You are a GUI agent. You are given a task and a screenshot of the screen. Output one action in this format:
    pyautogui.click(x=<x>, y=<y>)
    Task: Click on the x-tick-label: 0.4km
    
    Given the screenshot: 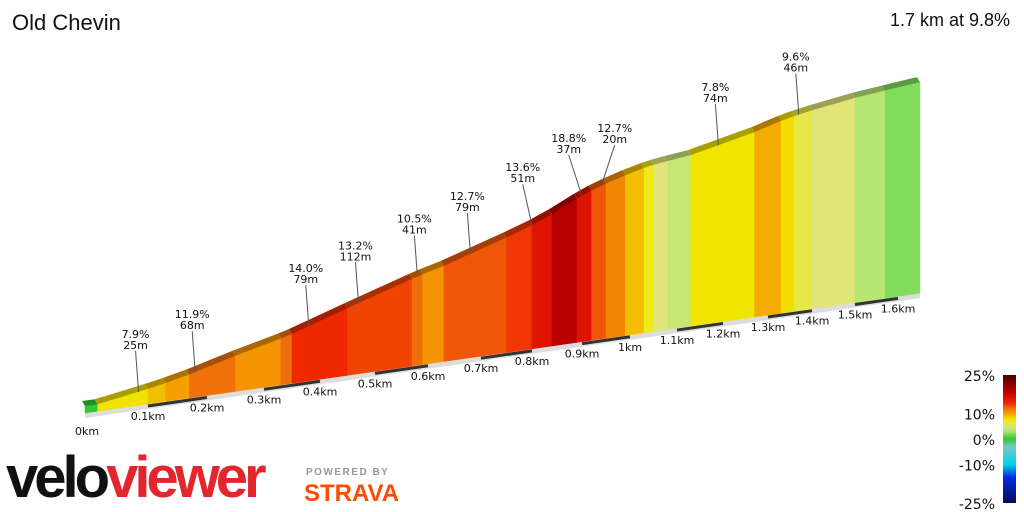 What is the action you would take?
    pyautogui.click(x=320, y=391)
    